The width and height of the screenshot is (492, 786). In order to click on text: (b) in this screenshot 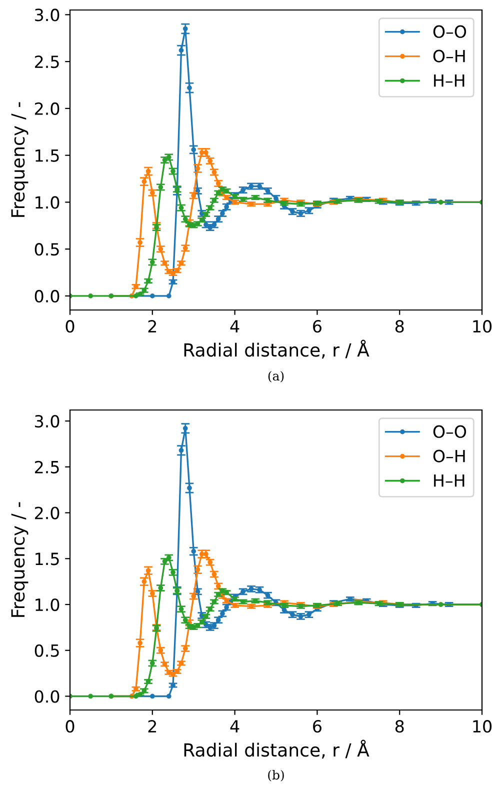, I will do `click(276, 776)`.